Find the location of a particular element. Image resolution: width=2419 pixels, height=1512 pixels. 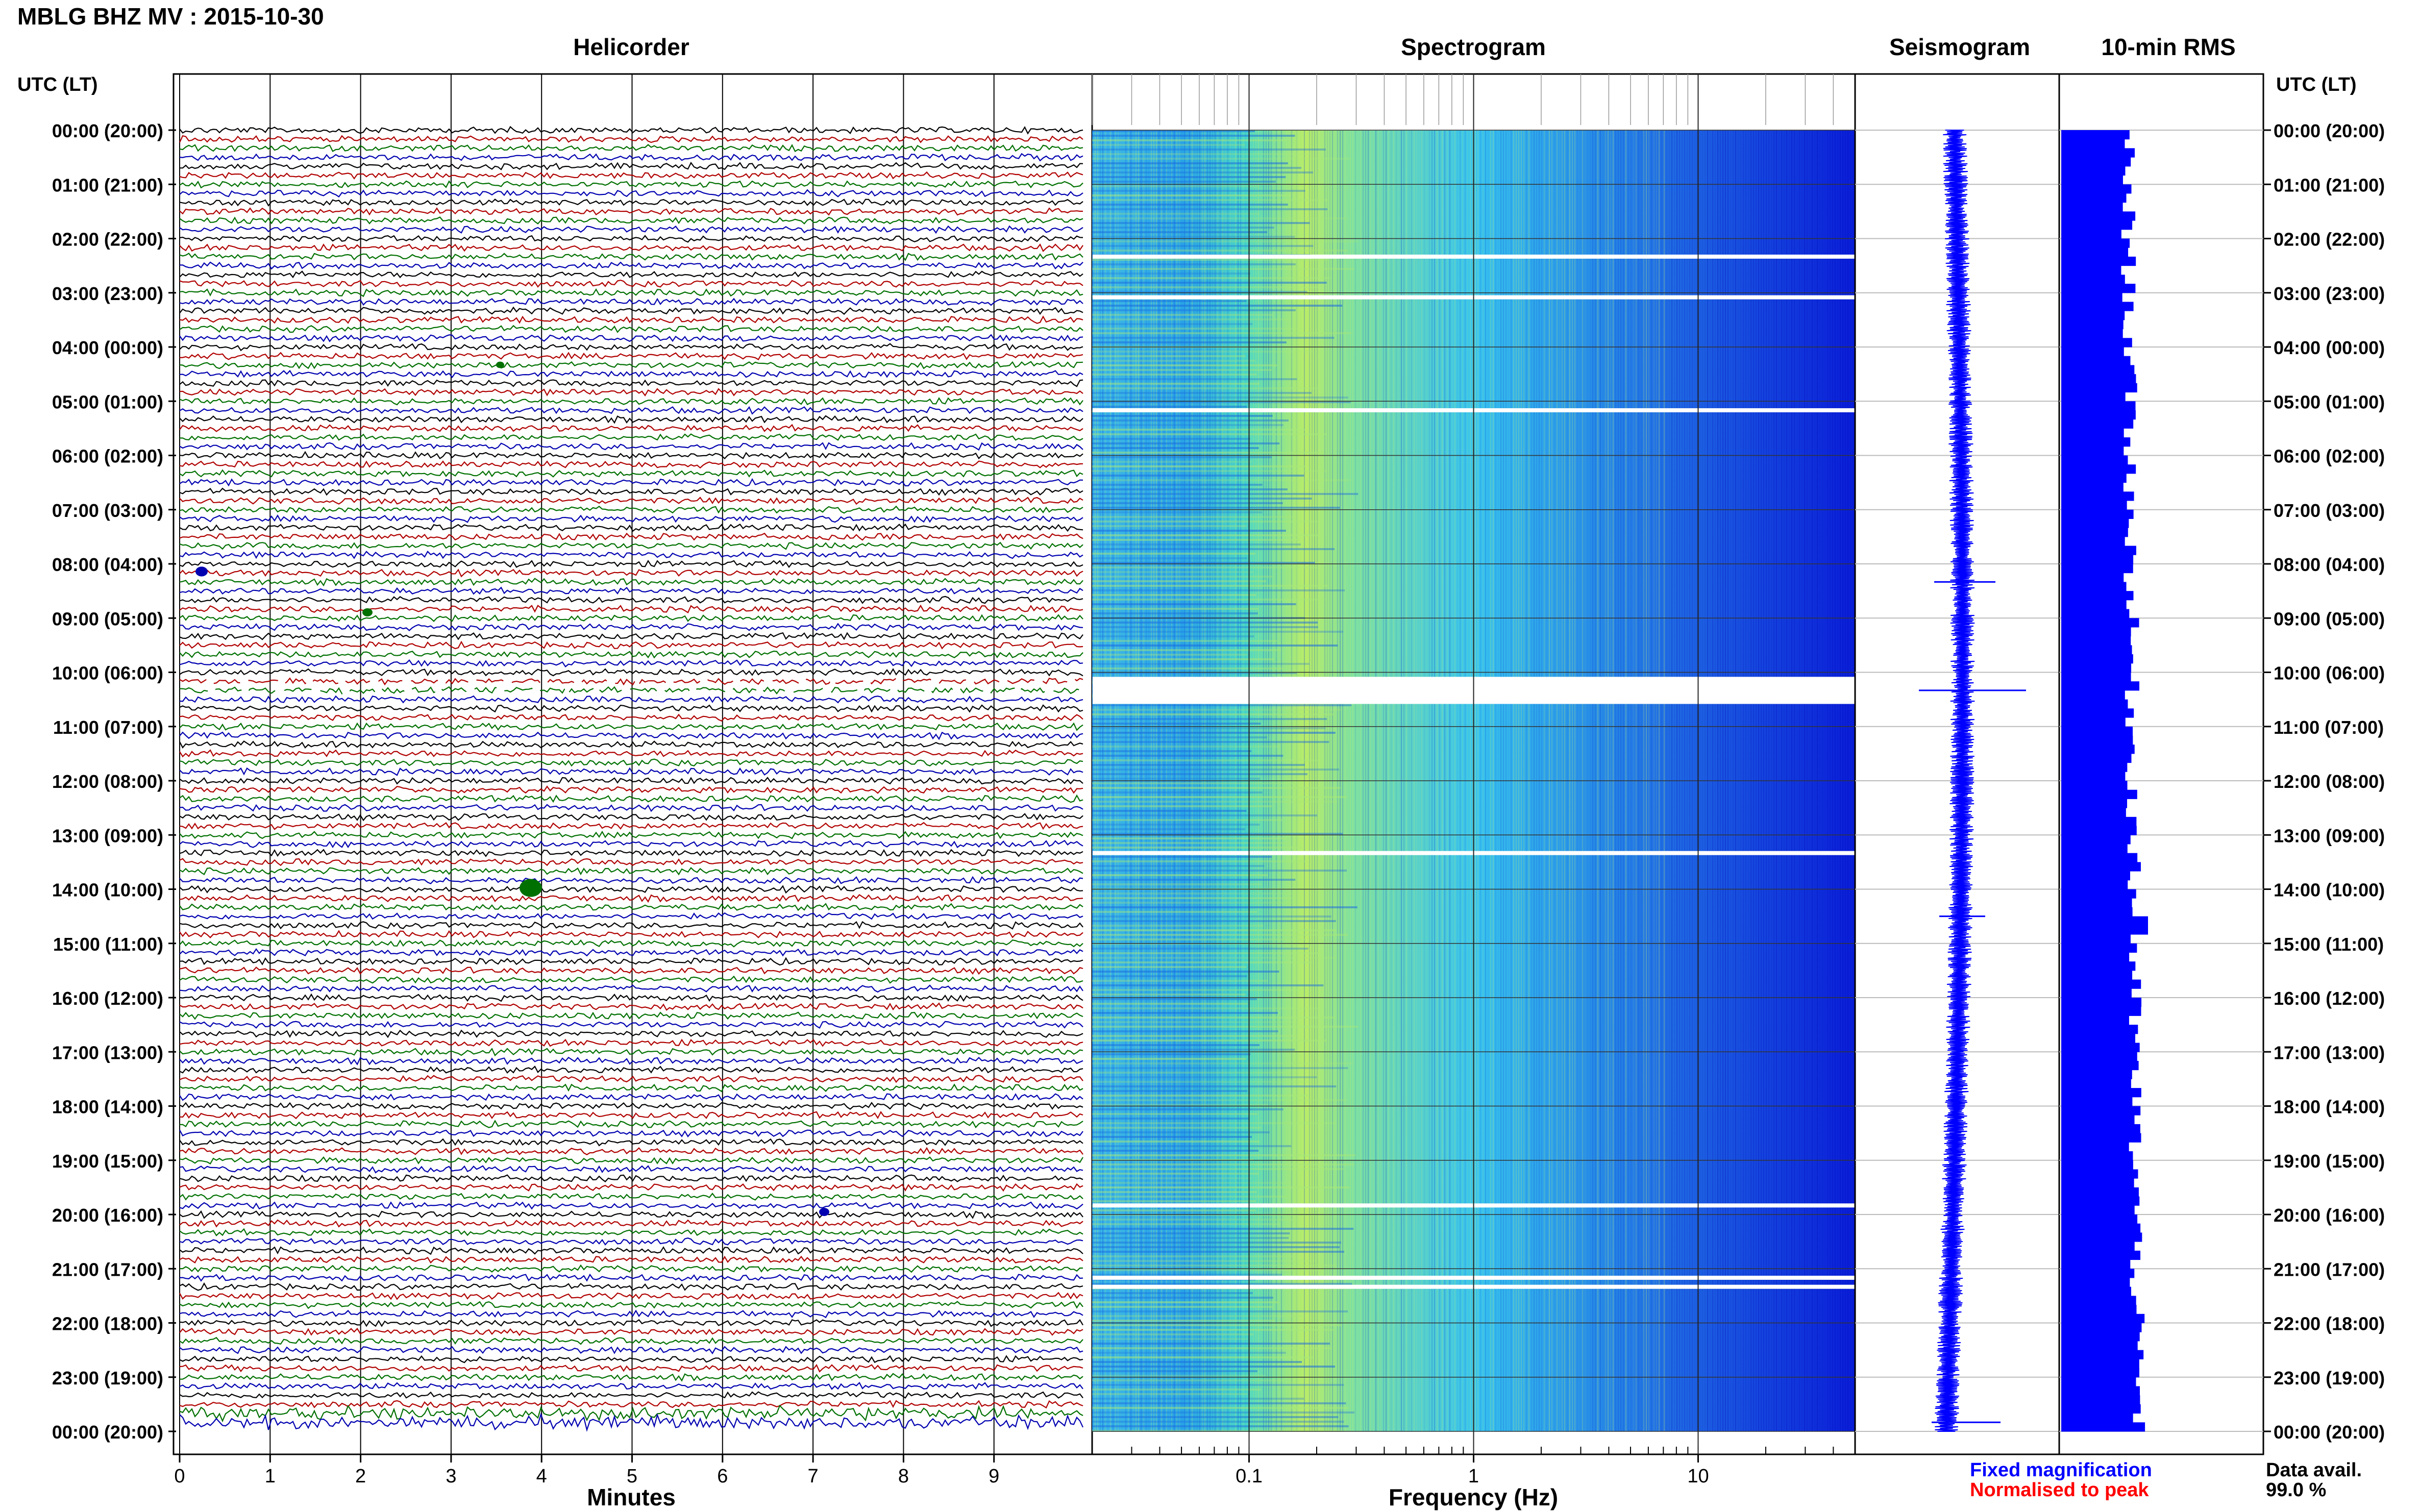

time-label-left: 18:00 (14:00) is located at coordinates (107, 1107).